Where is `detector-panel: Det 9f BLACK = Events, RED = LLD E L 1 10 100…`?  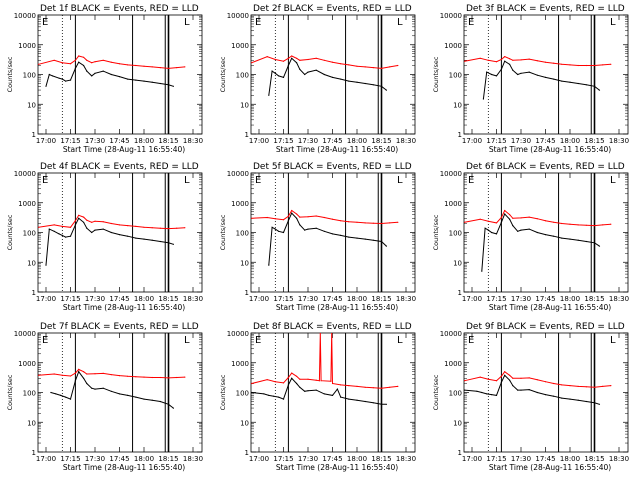
detector-panel: Det 9f BLACK = Events, RED = LLD E L 1 10 100… is located at coordinates (530, 397).